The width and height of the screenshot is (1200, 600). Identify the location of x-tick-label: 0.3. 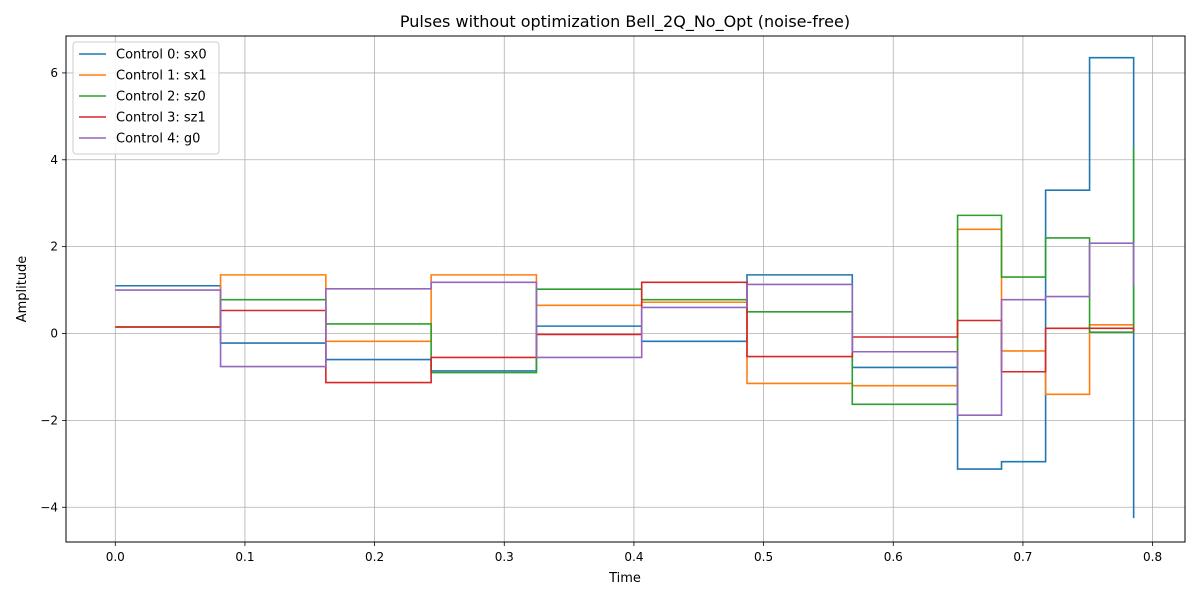
(504, 557).